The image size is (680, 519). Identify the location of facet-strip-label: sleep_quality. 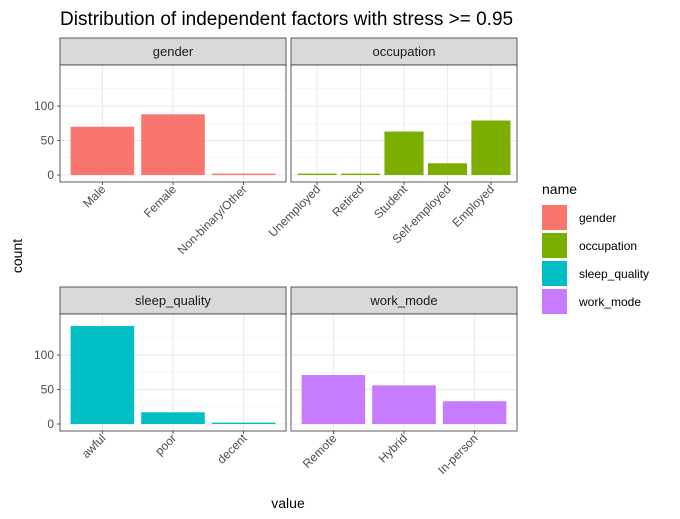
(173, 300).